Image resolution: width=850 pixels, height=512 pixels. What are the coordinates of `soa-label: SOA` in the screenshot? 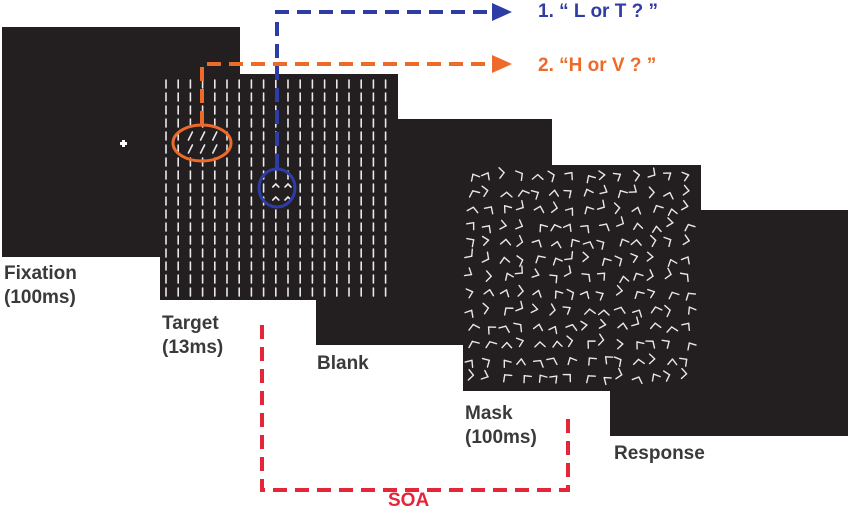 It's located at (408, 501).